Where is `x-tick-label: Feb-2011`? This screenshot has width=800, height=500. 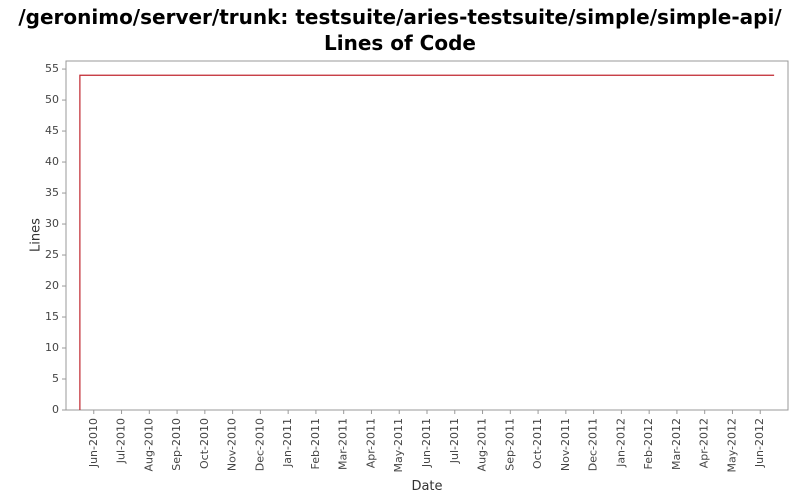
x-tick-label: Feb-2011 is located at coordinates (315, 443).